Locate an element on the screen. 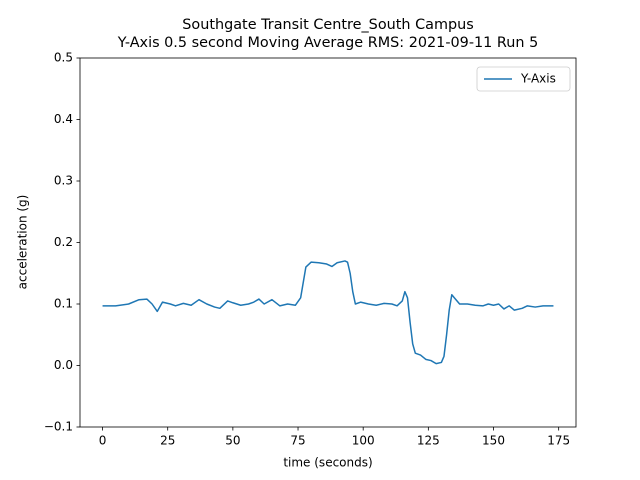  y-tick-label: 0.4 is located at coordinates (63, 119).